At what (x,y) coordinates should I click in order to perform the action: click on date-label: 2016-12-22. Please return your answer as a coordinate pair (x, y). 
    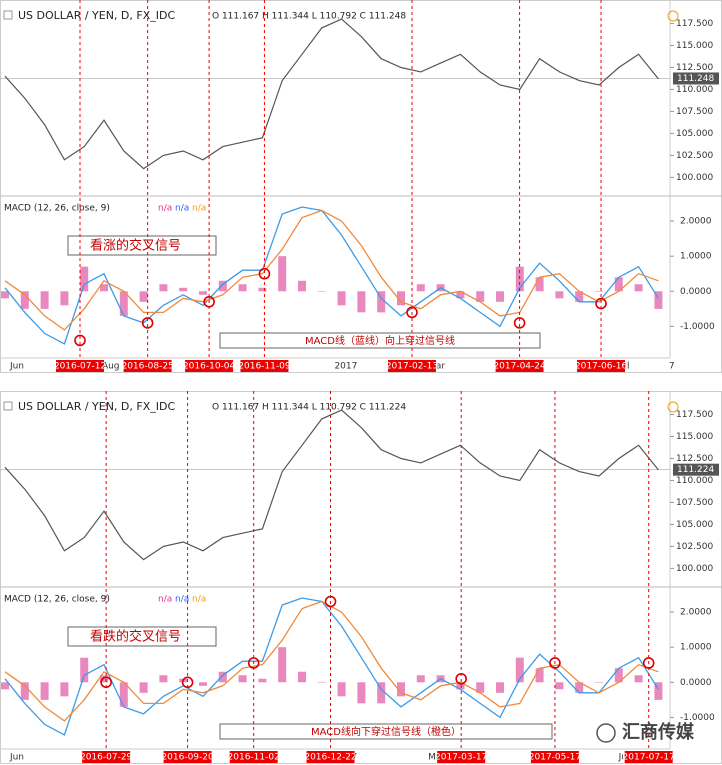
    Looking at the image, I should click on (330, 758).